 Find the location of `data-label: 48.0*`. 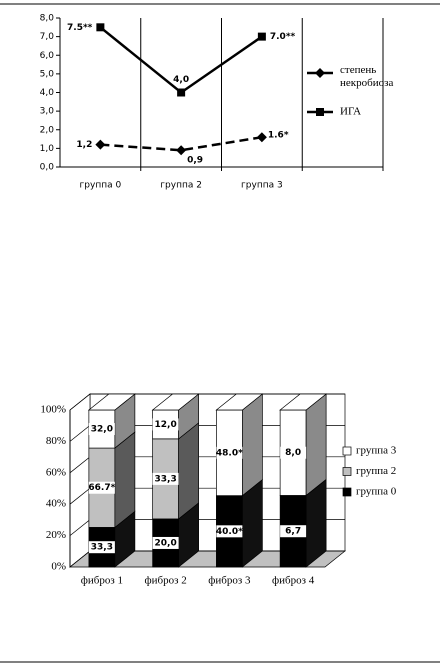

data-label: 48.0* is located at coordinates (229, 453).